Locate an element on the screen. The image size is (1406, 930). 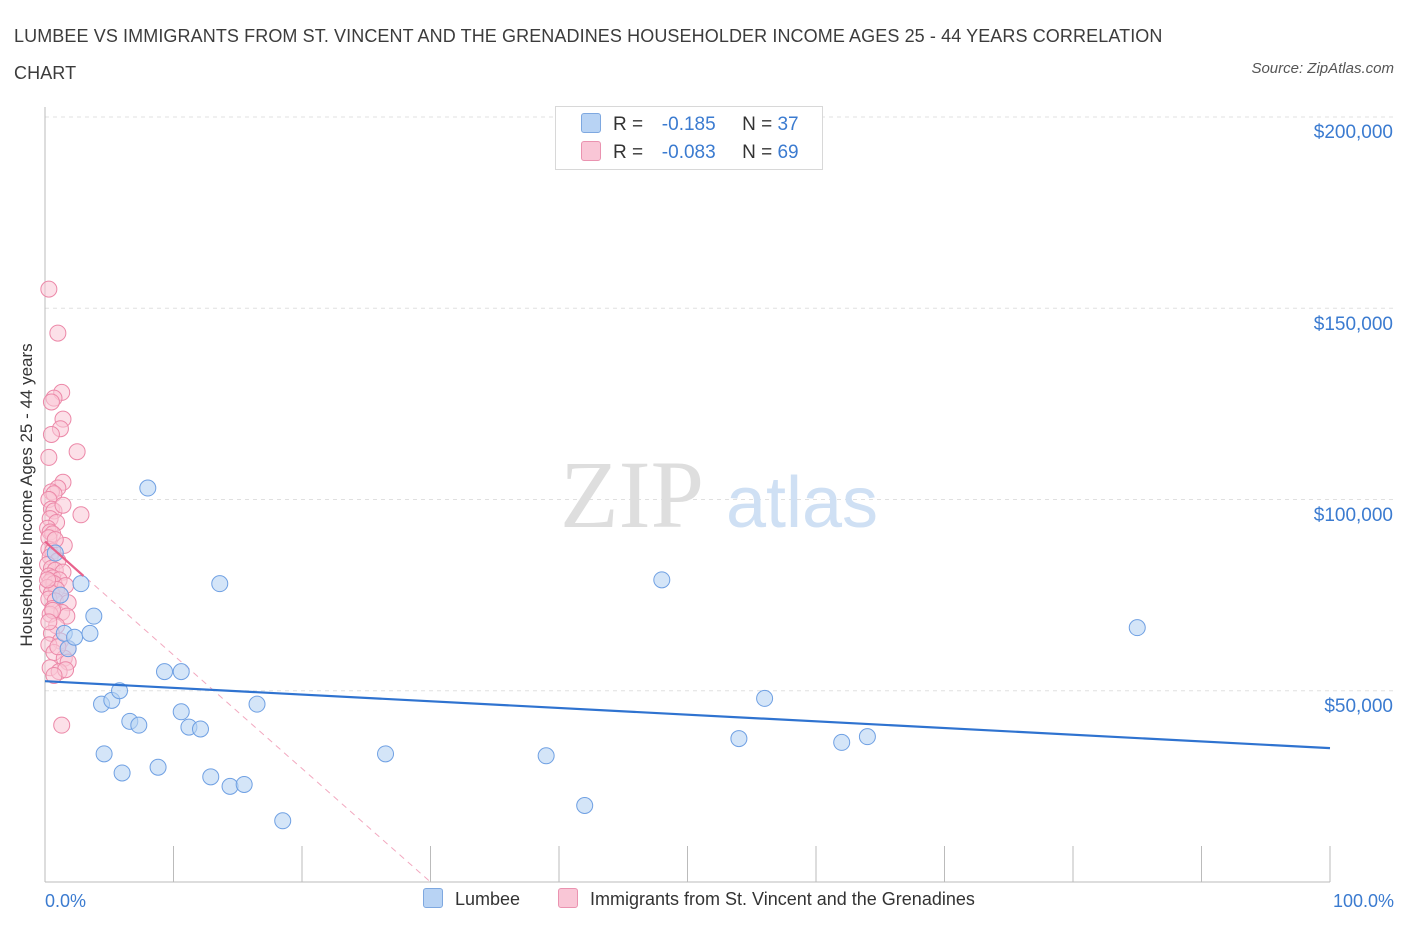
watermark-atlas: atlas is located at coordinates (802, 503).